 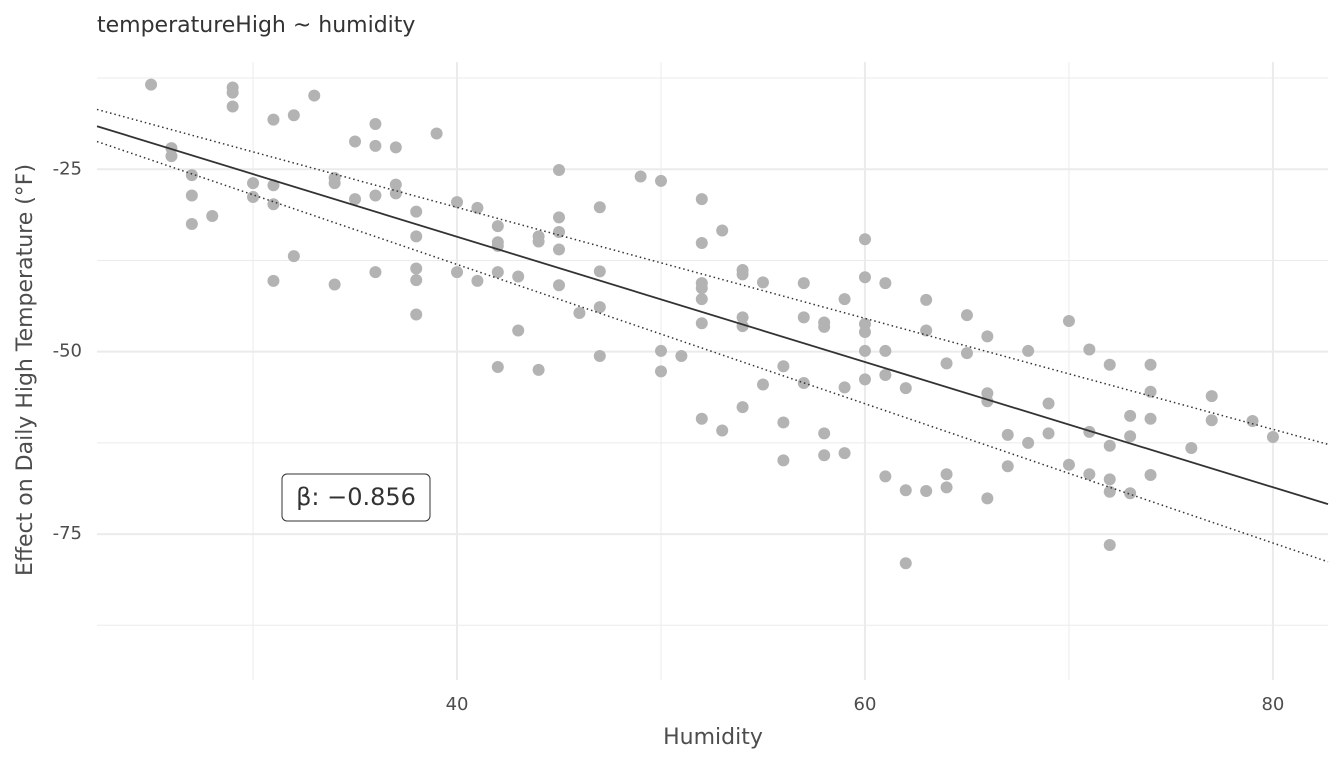 I want to click on x-tick-label: 80, so click(x=1272, y=704).